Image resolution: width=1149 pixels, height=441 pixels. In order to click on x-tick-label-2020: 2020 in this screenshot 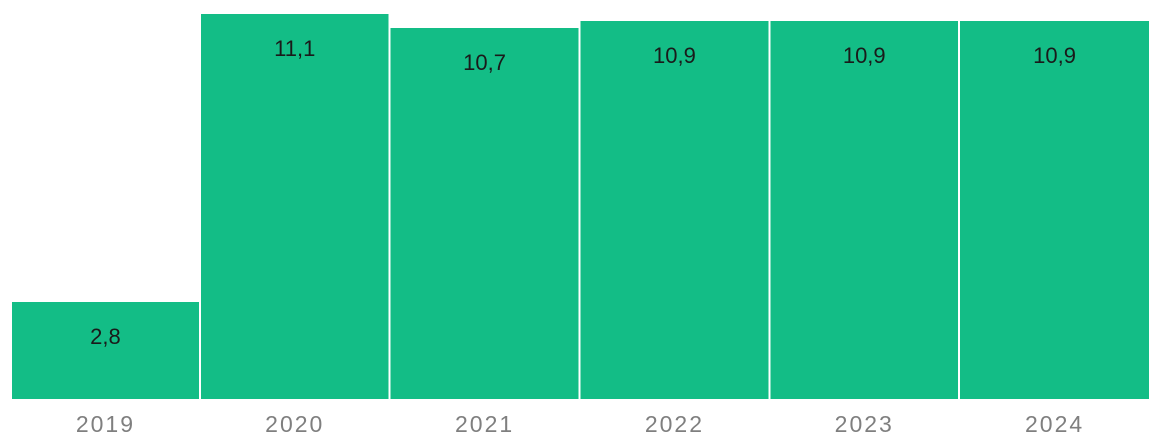, I will do `click(294, 424)`.